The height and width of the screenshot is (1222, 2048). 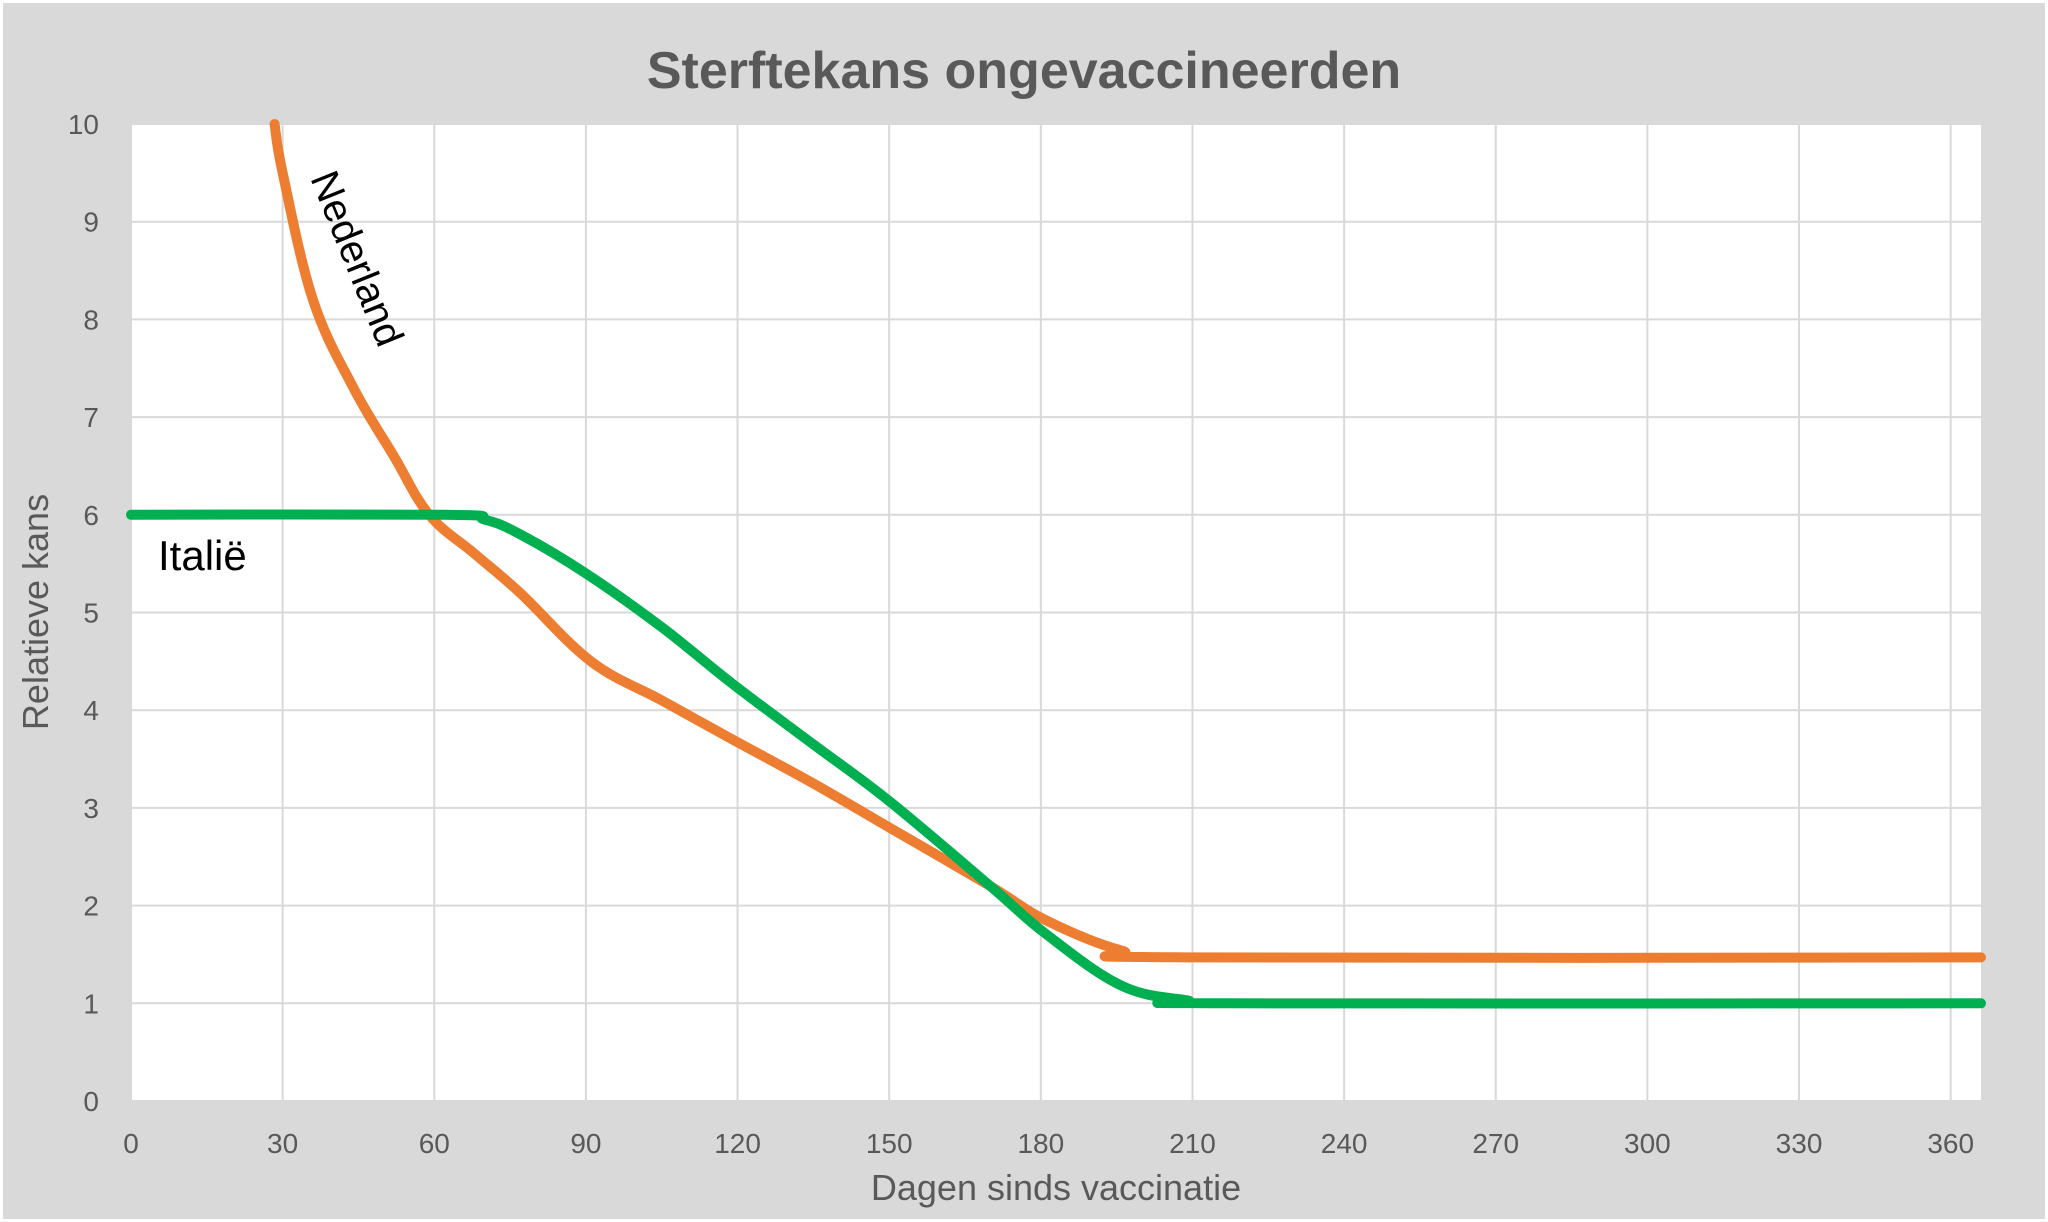 I want to click on y-tick-label: 2, so click(x=91, y=906).